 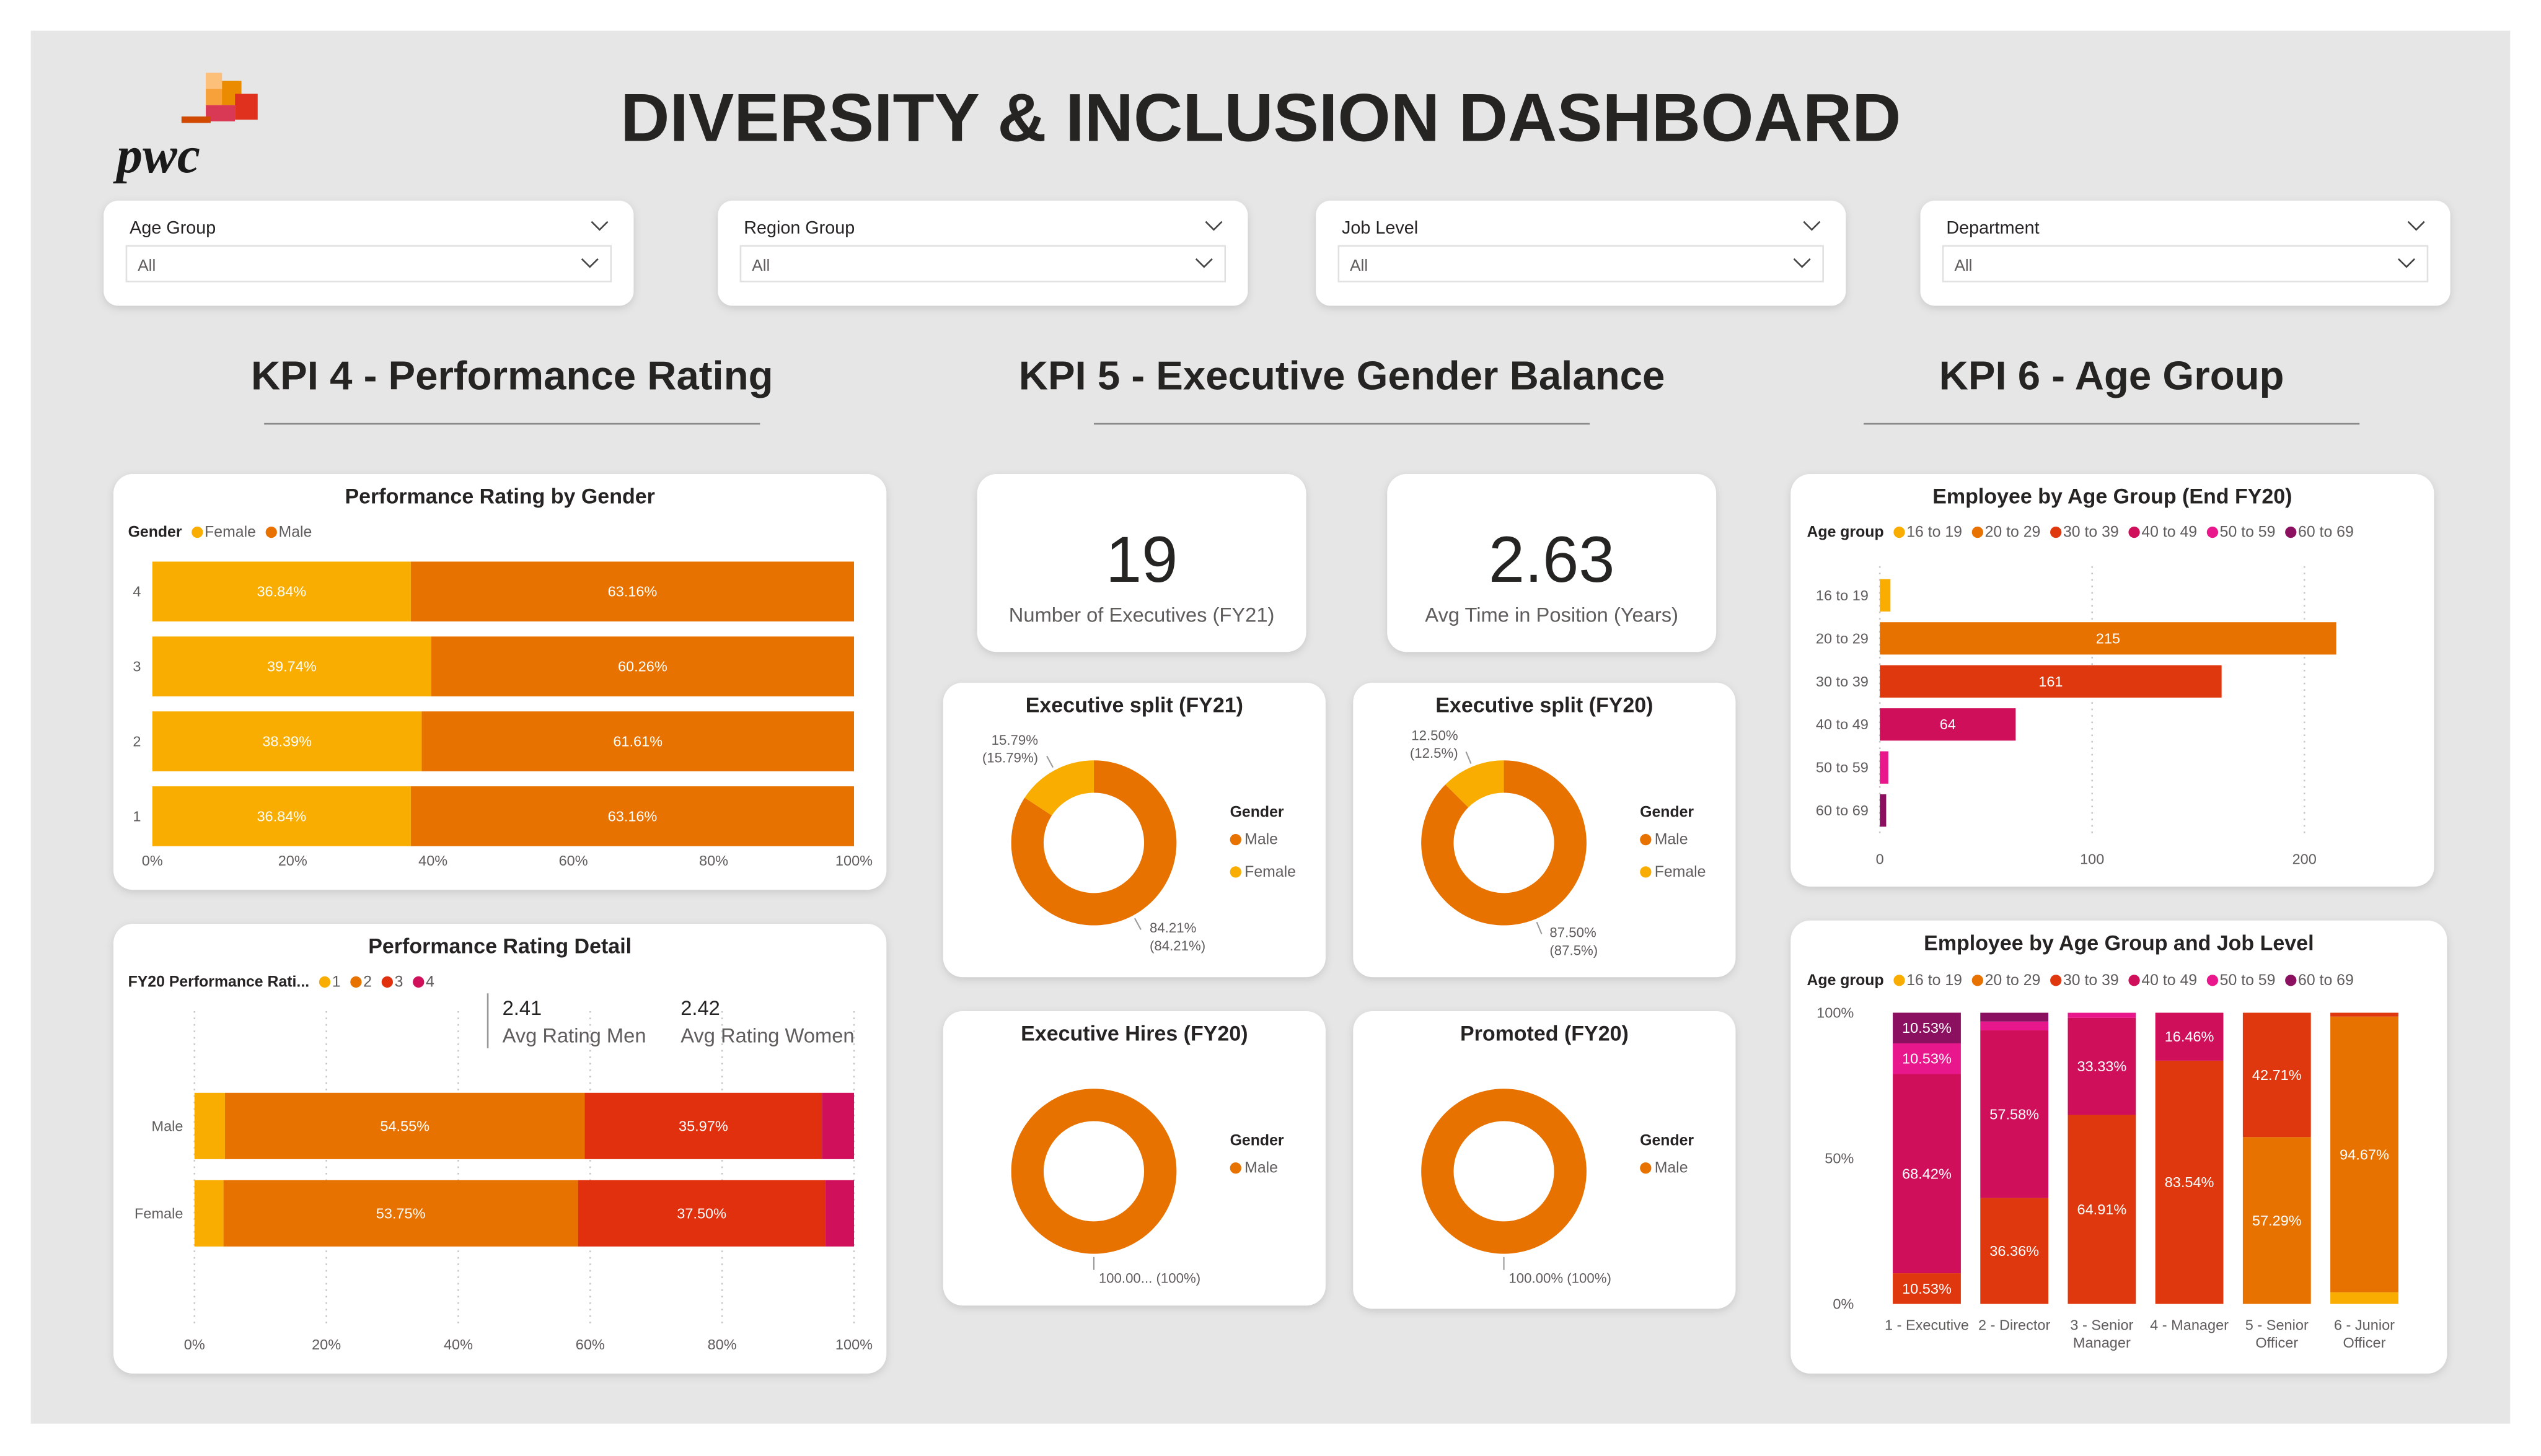 I want to click on kpi-label: Avg Time in Position (Years), so click(x=1551, y=614).